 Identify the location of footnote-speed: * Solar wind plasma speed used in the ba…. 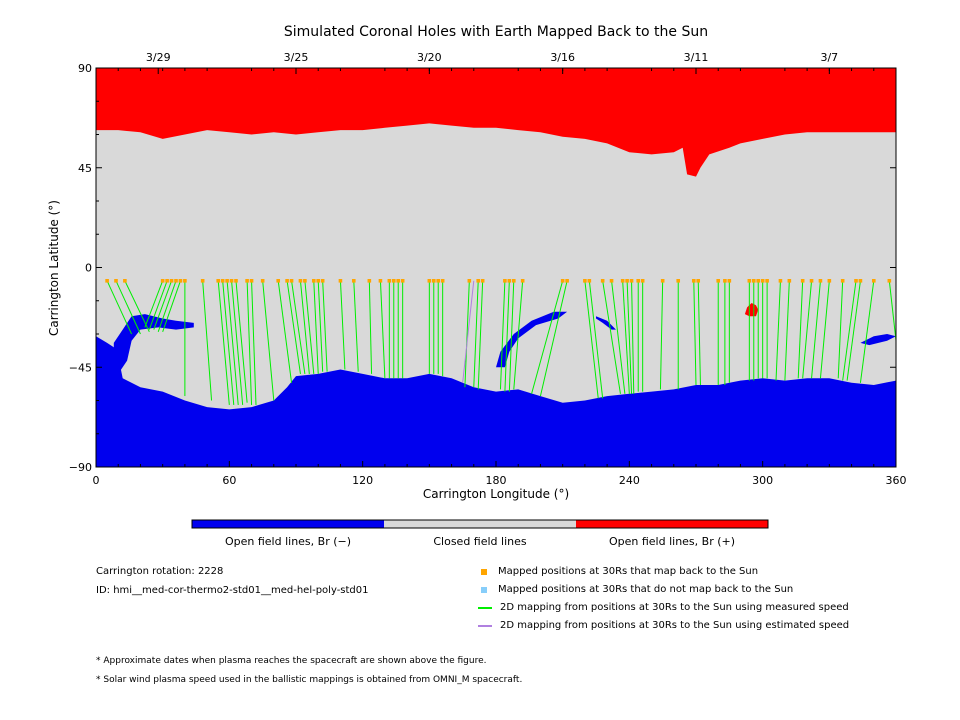
(309, 680).